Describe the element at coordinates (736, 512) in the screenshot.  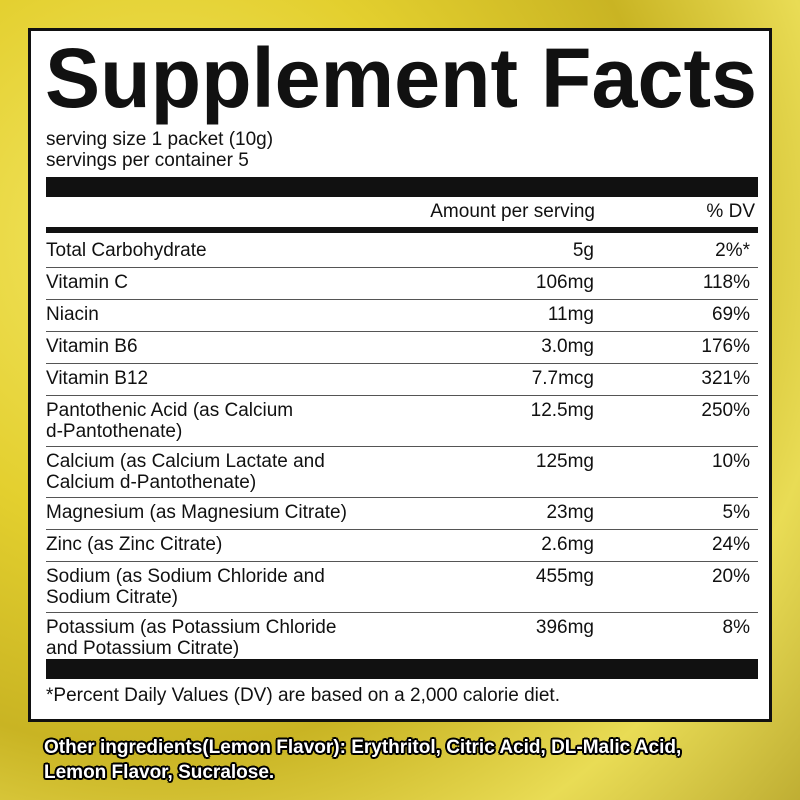
I see `daily-value: 5%` at that location.